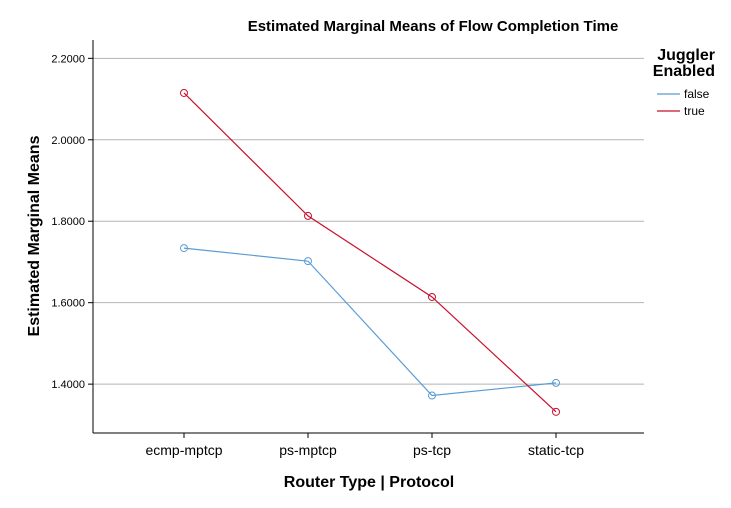 The image size is (731, 508). I want to click on legend-title-line-1: Juggler, so click(686, 55).